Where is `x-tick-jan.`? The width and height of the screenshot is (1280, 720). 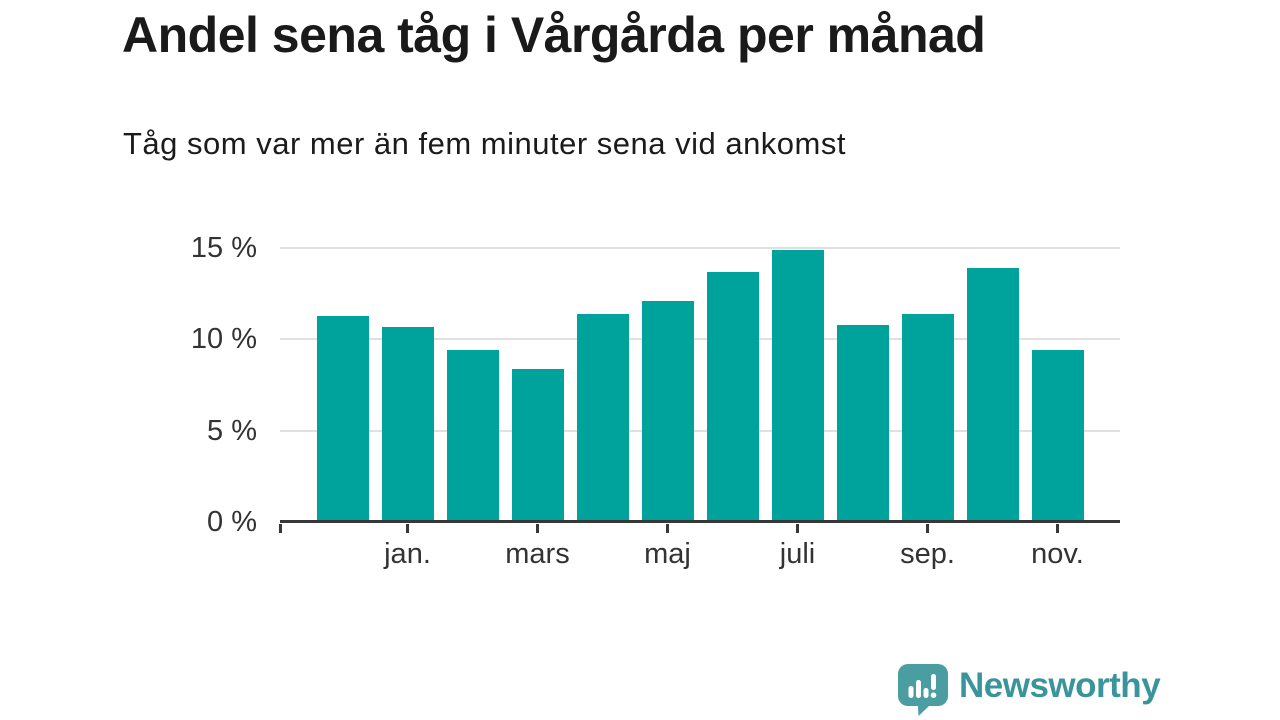 x-tick-jan. is located at coordinates (407, 528).